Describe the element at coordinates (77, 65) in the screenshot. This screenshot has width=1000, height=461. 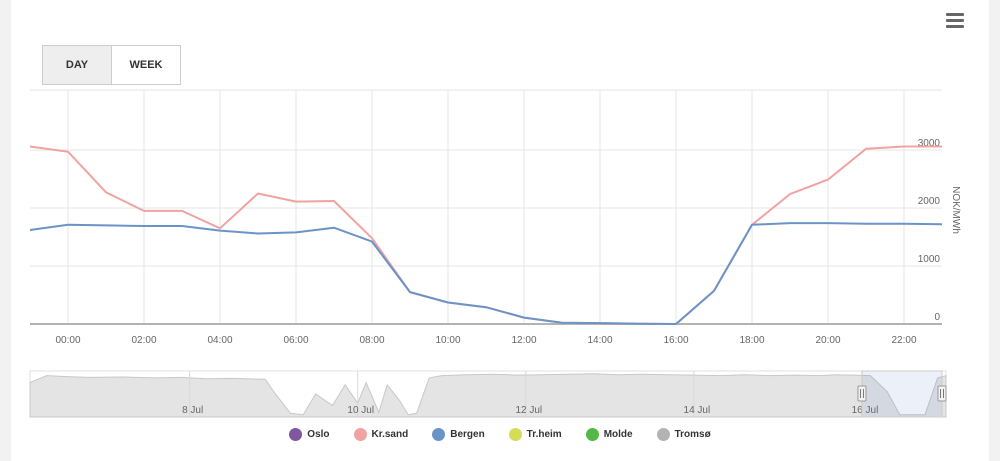
I see `range-day-button: DAY` at that location.